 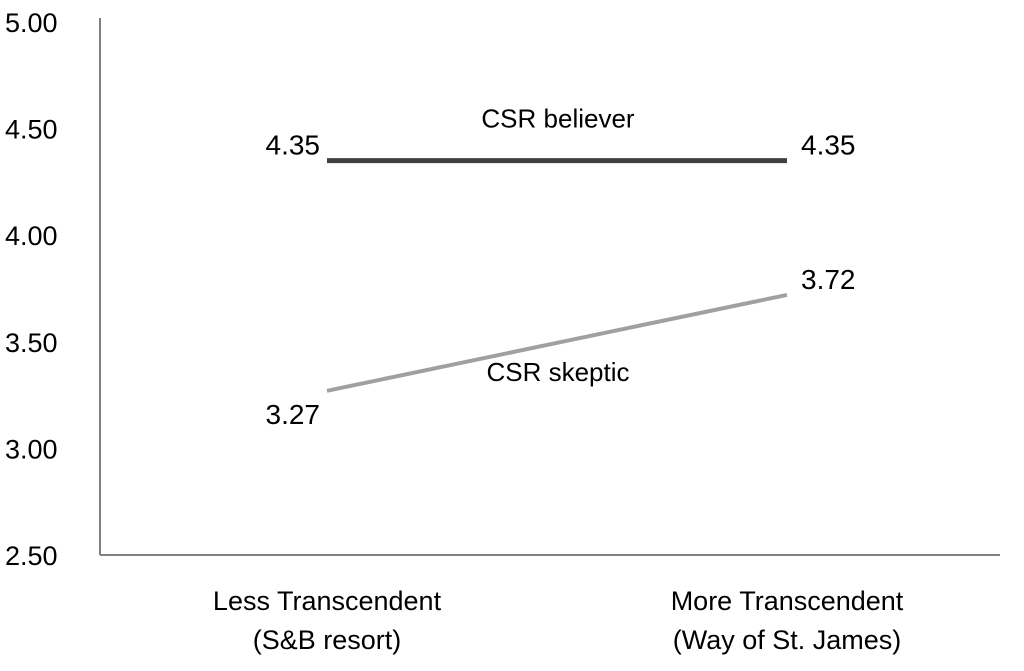 I want to click on y-tick-label: 5.00, so click(x=31, y=23).